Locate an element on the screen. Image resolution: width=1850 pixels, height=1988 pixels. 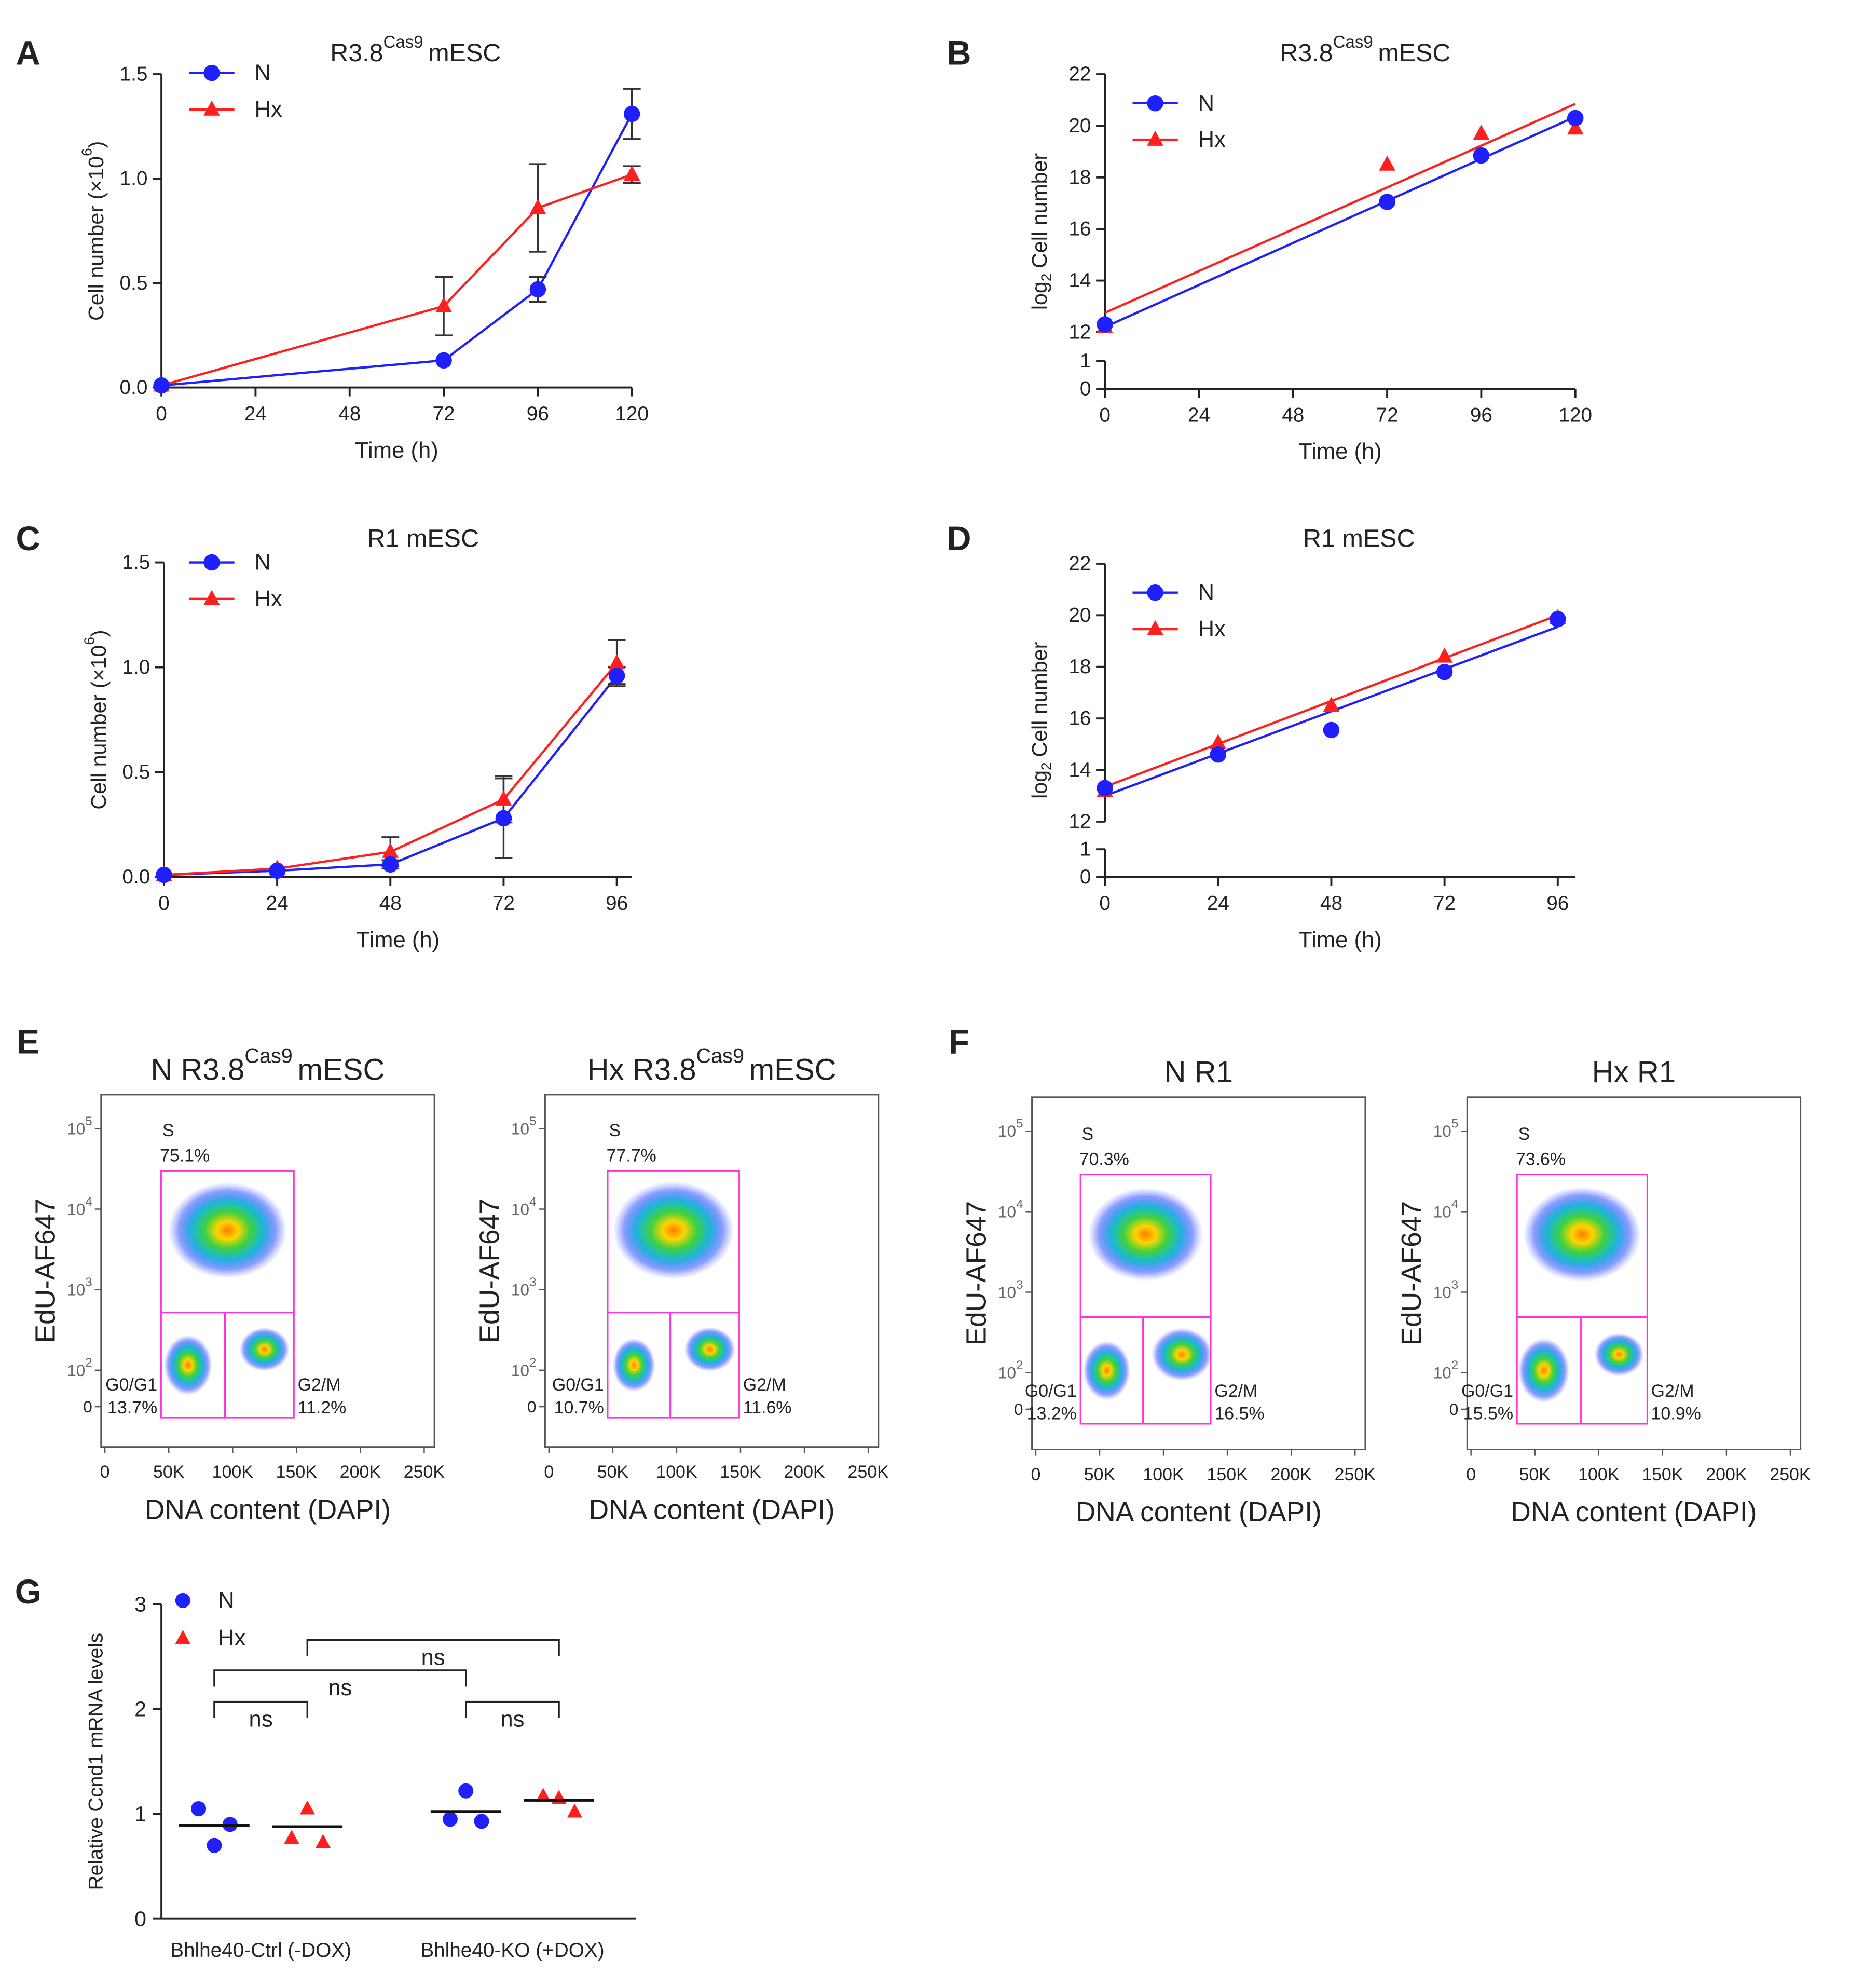
plot-frame is located at coordinates (712, 1271).